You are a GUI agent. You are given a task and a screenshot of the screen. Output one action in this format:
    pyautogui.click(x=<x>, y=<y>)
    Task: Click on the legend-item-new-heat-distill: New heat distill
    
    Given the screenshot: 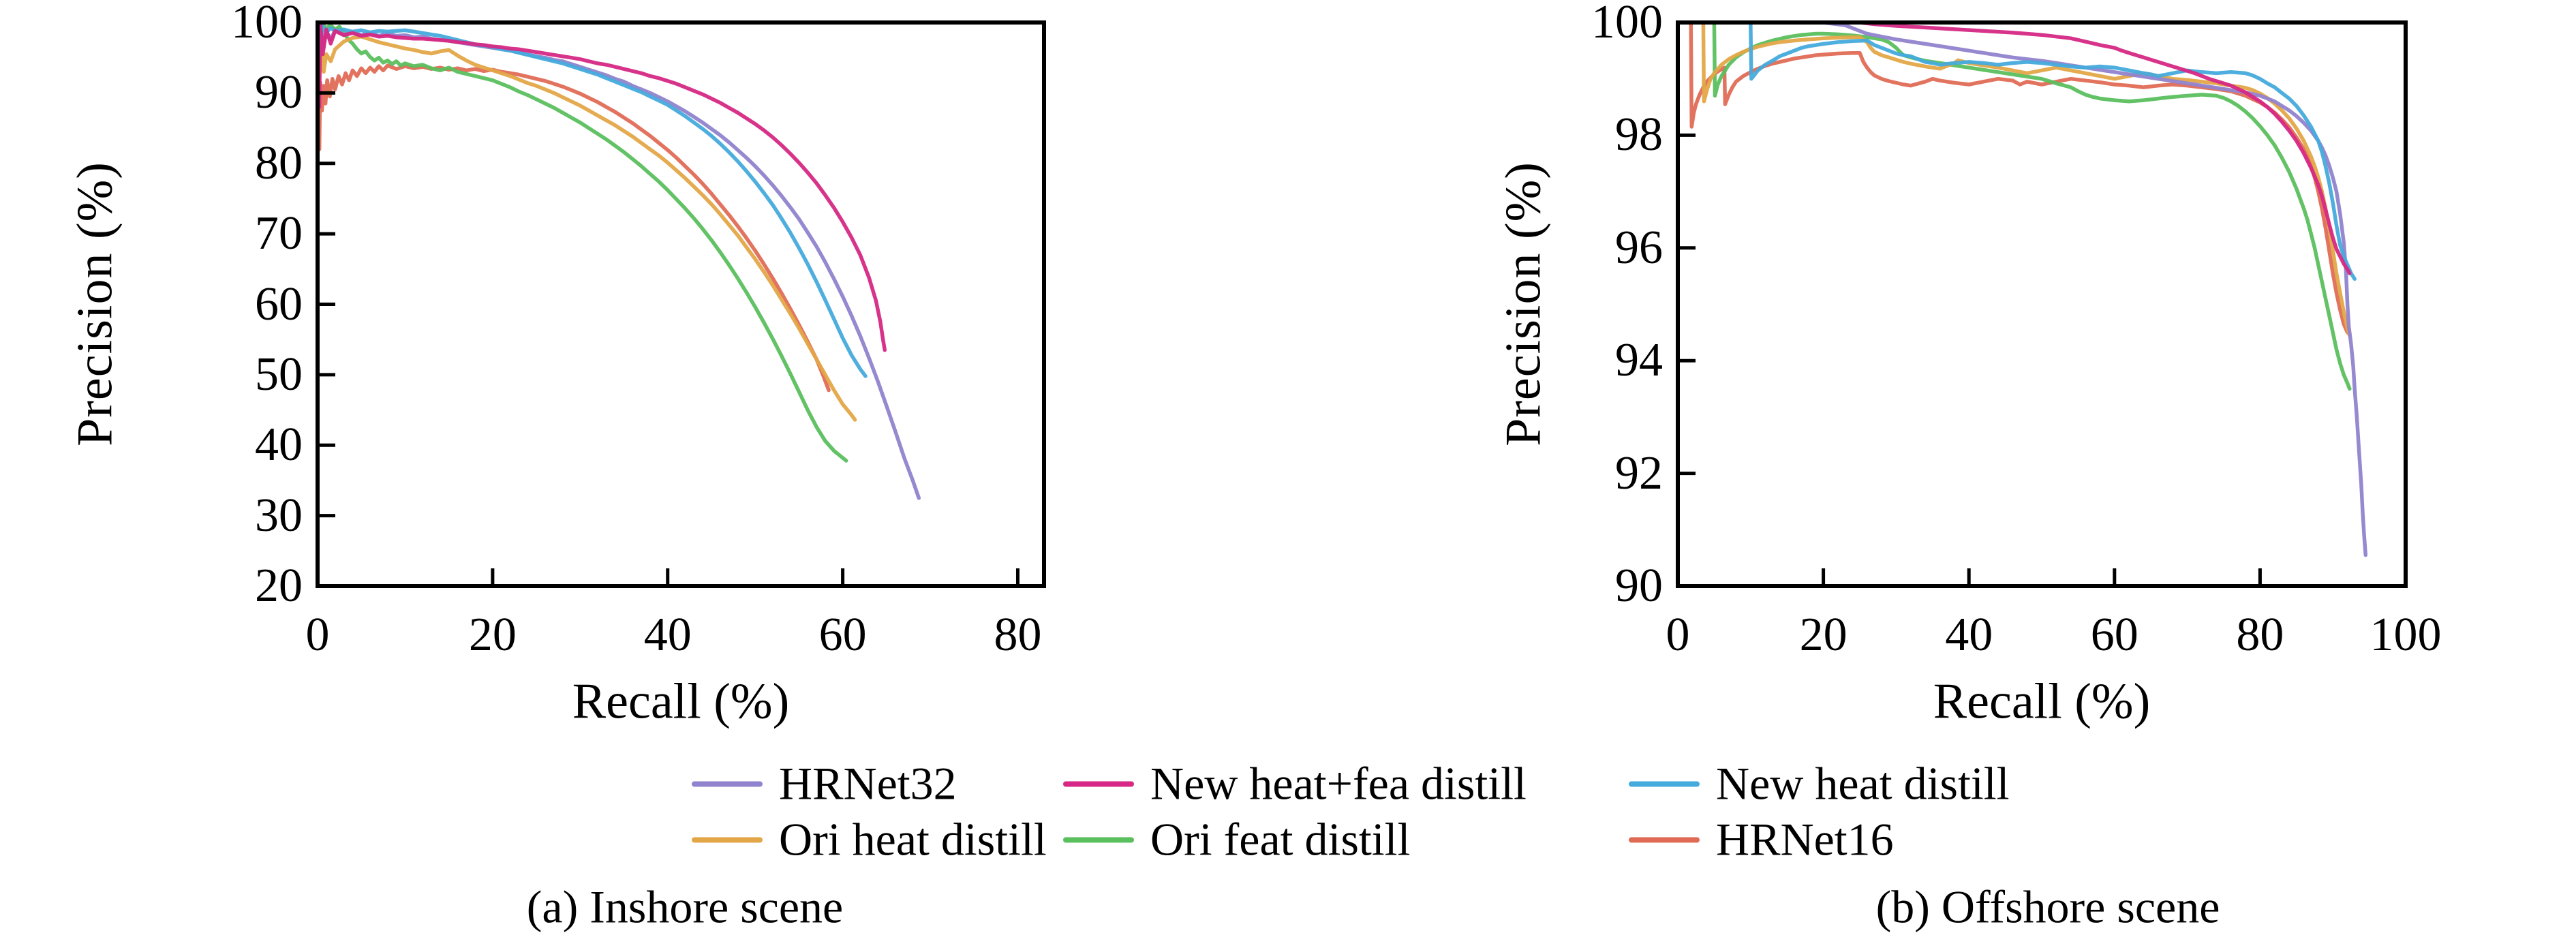 What is the action you would take?
    pyautogui.click(x=1819, y=784)
    